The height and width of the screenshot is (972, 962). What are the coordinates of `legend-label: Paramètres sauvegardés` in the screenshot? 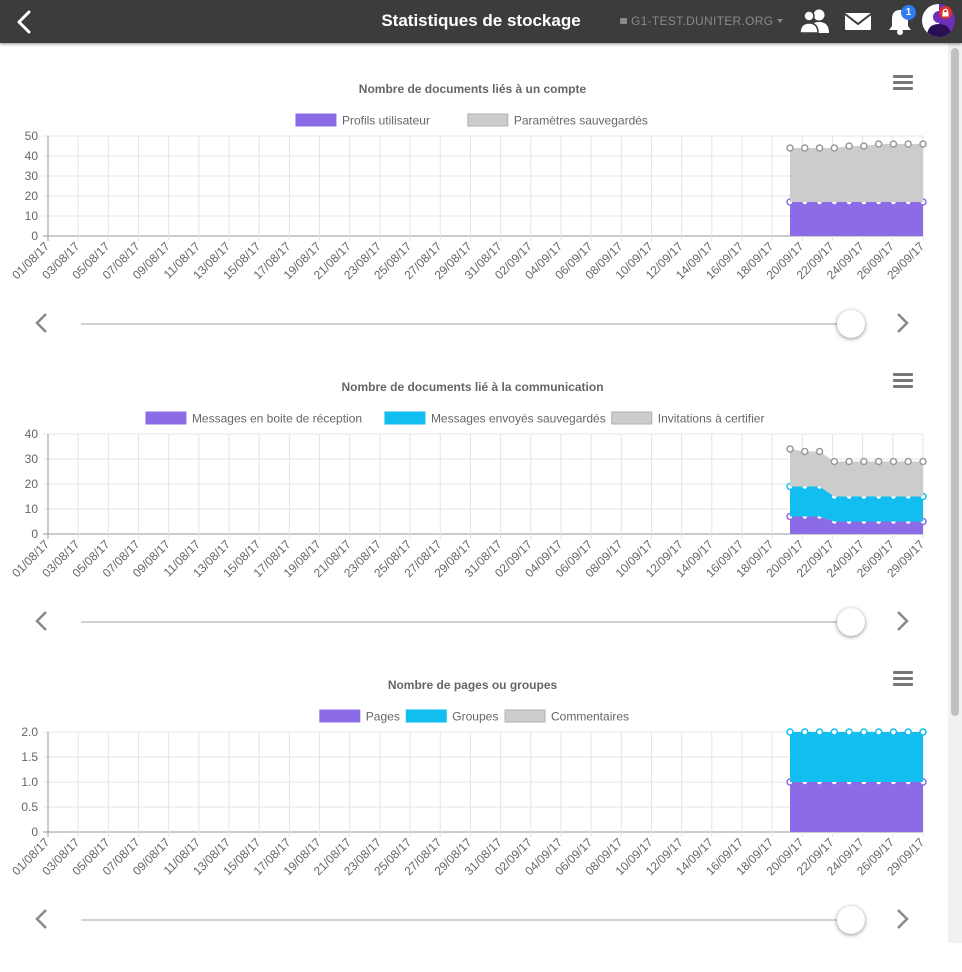 It's located at (581, 121).